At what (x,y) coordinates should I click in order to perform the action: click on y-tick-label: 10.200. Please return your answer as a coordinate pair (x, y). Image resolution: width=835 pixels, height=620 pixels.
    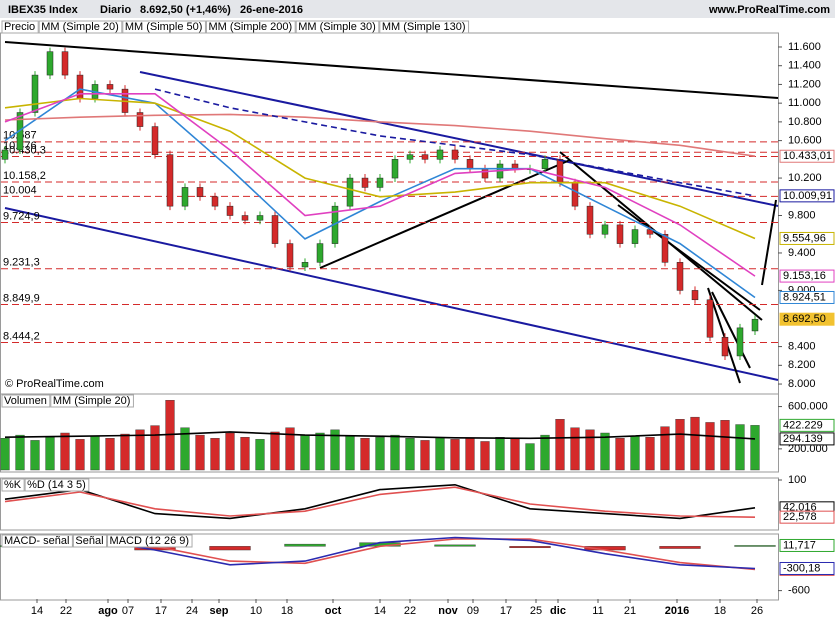
    Looking at the image, I should click on (805, 178).